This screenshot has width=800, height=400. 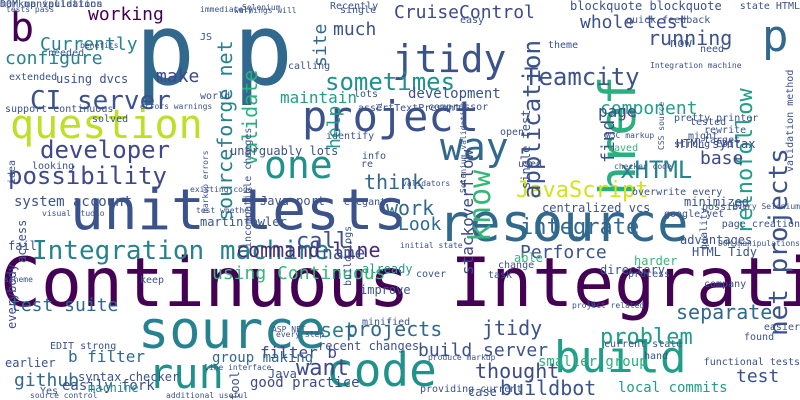 I want to click on cloud-word: projects, so click(x=394, y=329).